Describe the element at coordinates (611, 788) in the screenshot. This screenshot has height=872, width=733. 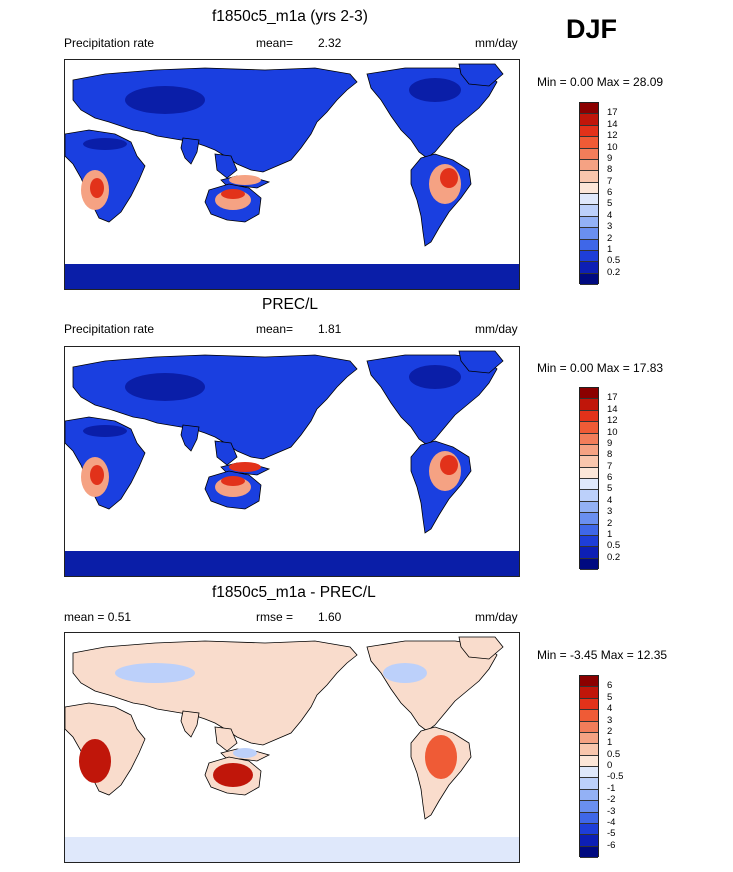
I see `colorbar-label: -1` at that location.